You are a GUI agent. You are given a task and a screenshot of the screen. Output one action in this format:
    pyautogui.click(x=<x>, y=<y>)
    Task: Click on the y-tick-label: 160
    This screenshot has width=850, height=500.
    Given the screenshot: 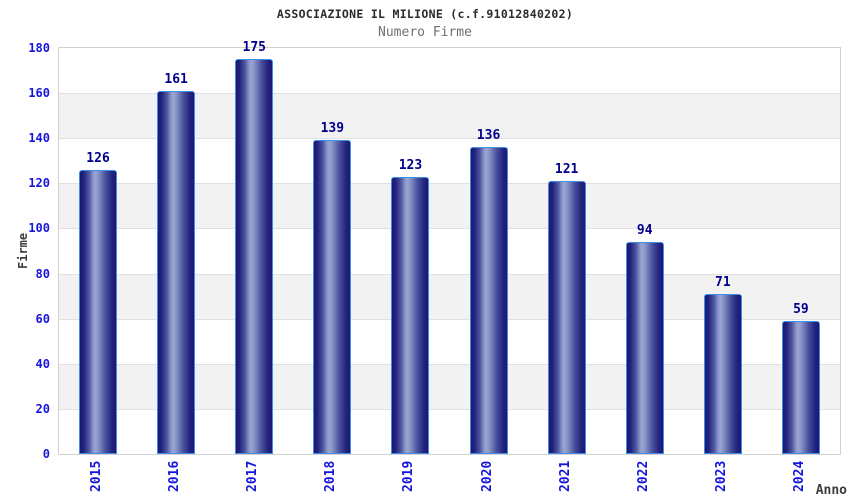 What is the action you would take?
    pyautogui.click(x=39, y=93)
    